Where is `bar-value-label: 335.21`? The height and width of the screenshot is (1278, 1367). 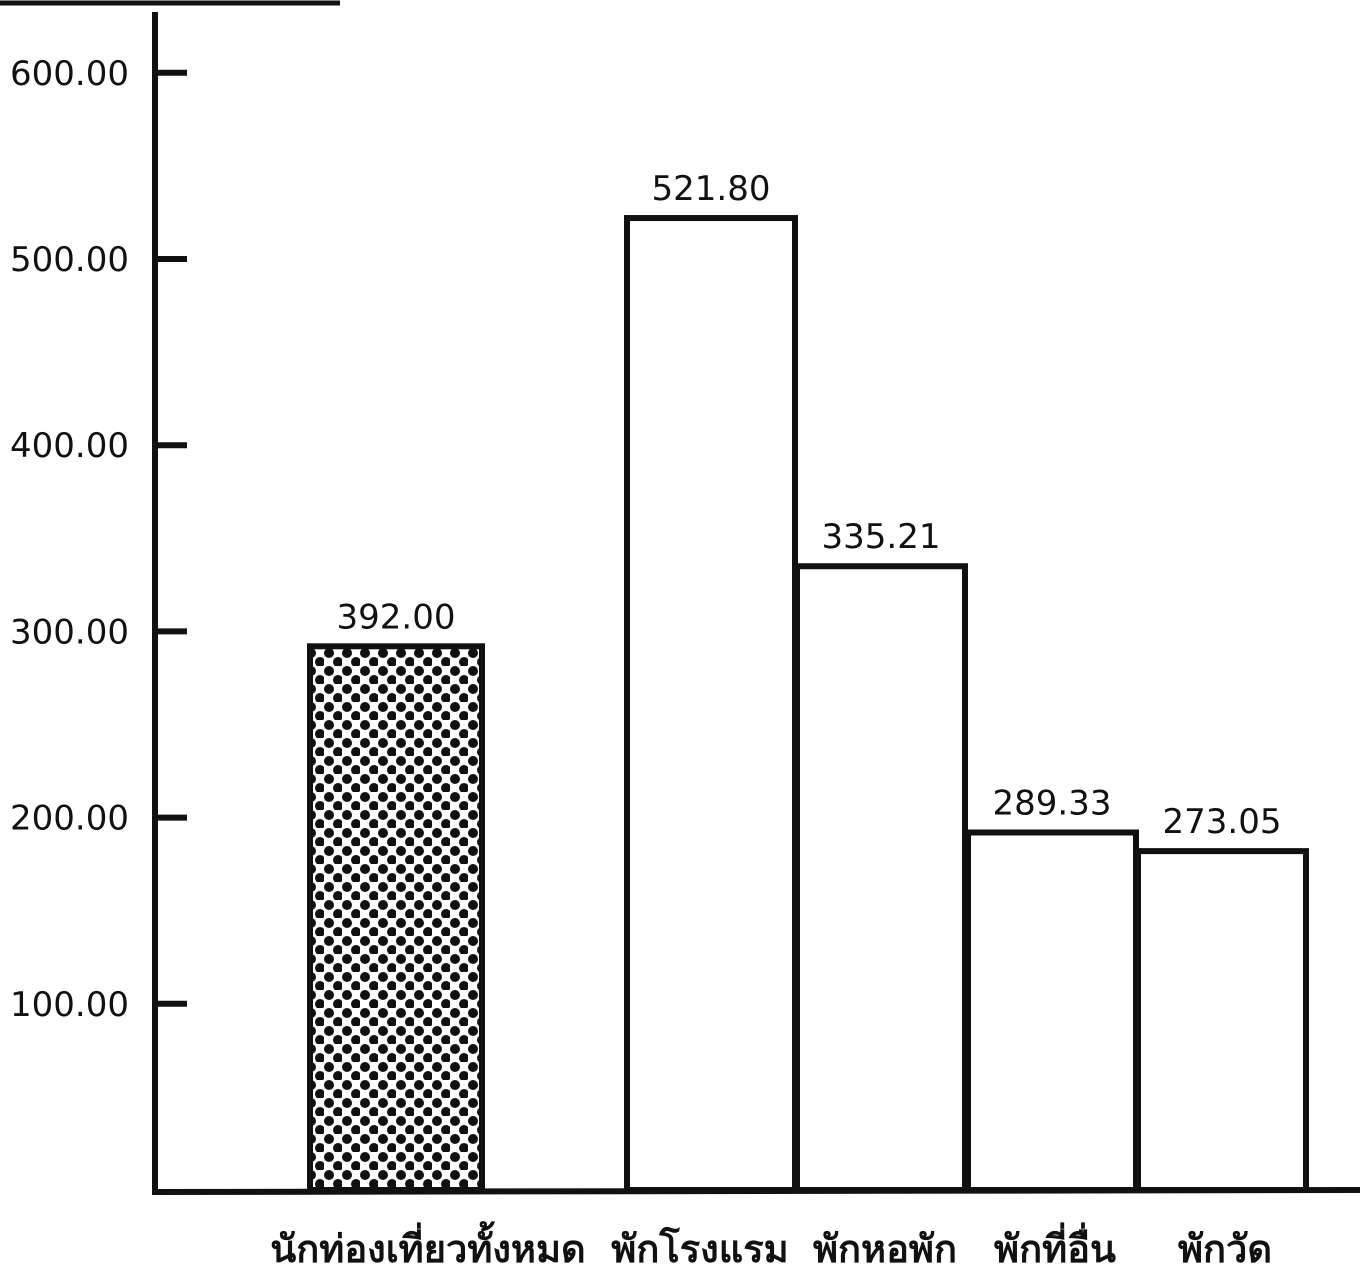
bar-value-label: 335.21 is located at coordinates (881, 537).